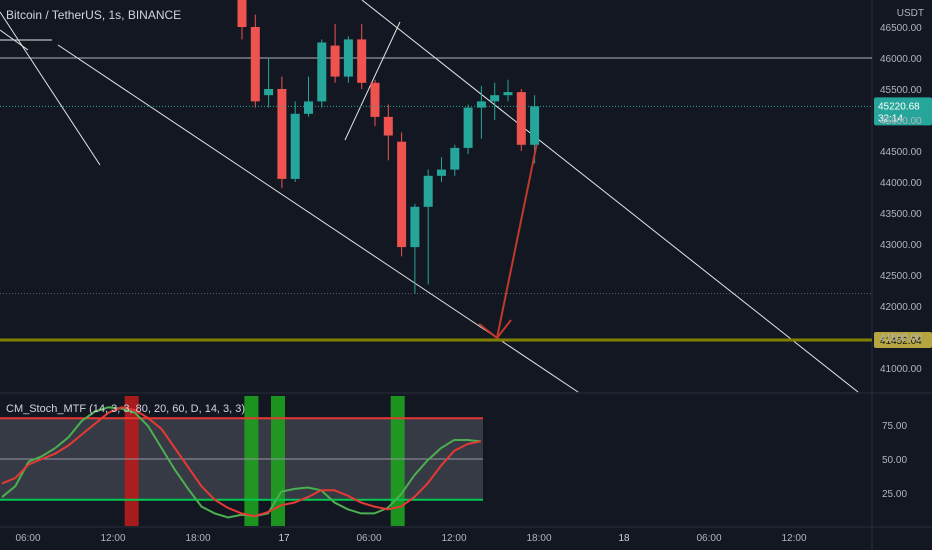 This screenshot has height=550, width=932. I want to click on arrow-head, so click(495, 329).